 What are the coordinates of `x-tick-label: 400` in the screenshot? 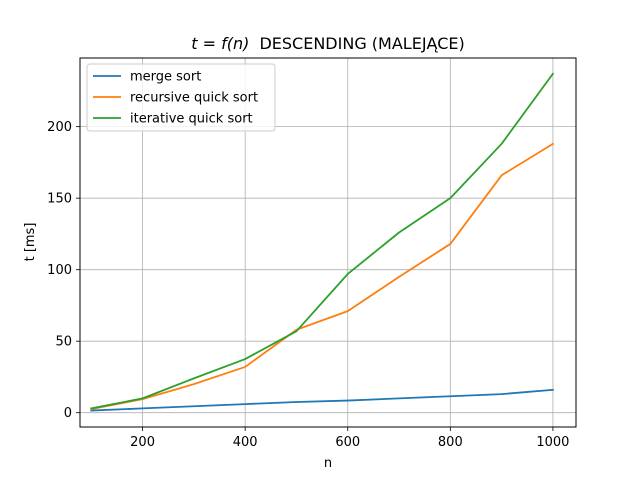 It's located at (245, 442).